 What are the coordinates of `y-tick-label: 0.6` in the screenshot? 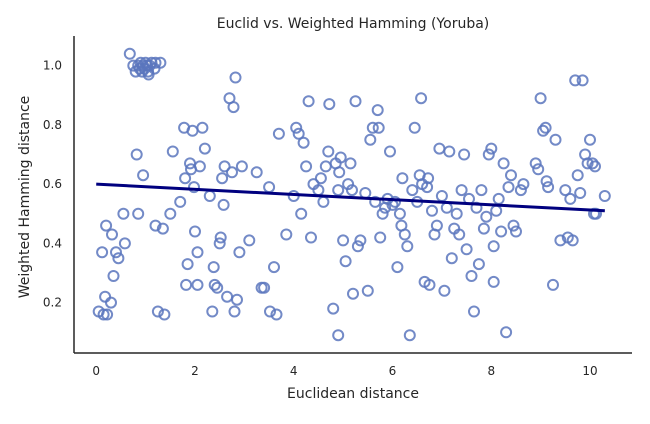 It's located at (52, 184).